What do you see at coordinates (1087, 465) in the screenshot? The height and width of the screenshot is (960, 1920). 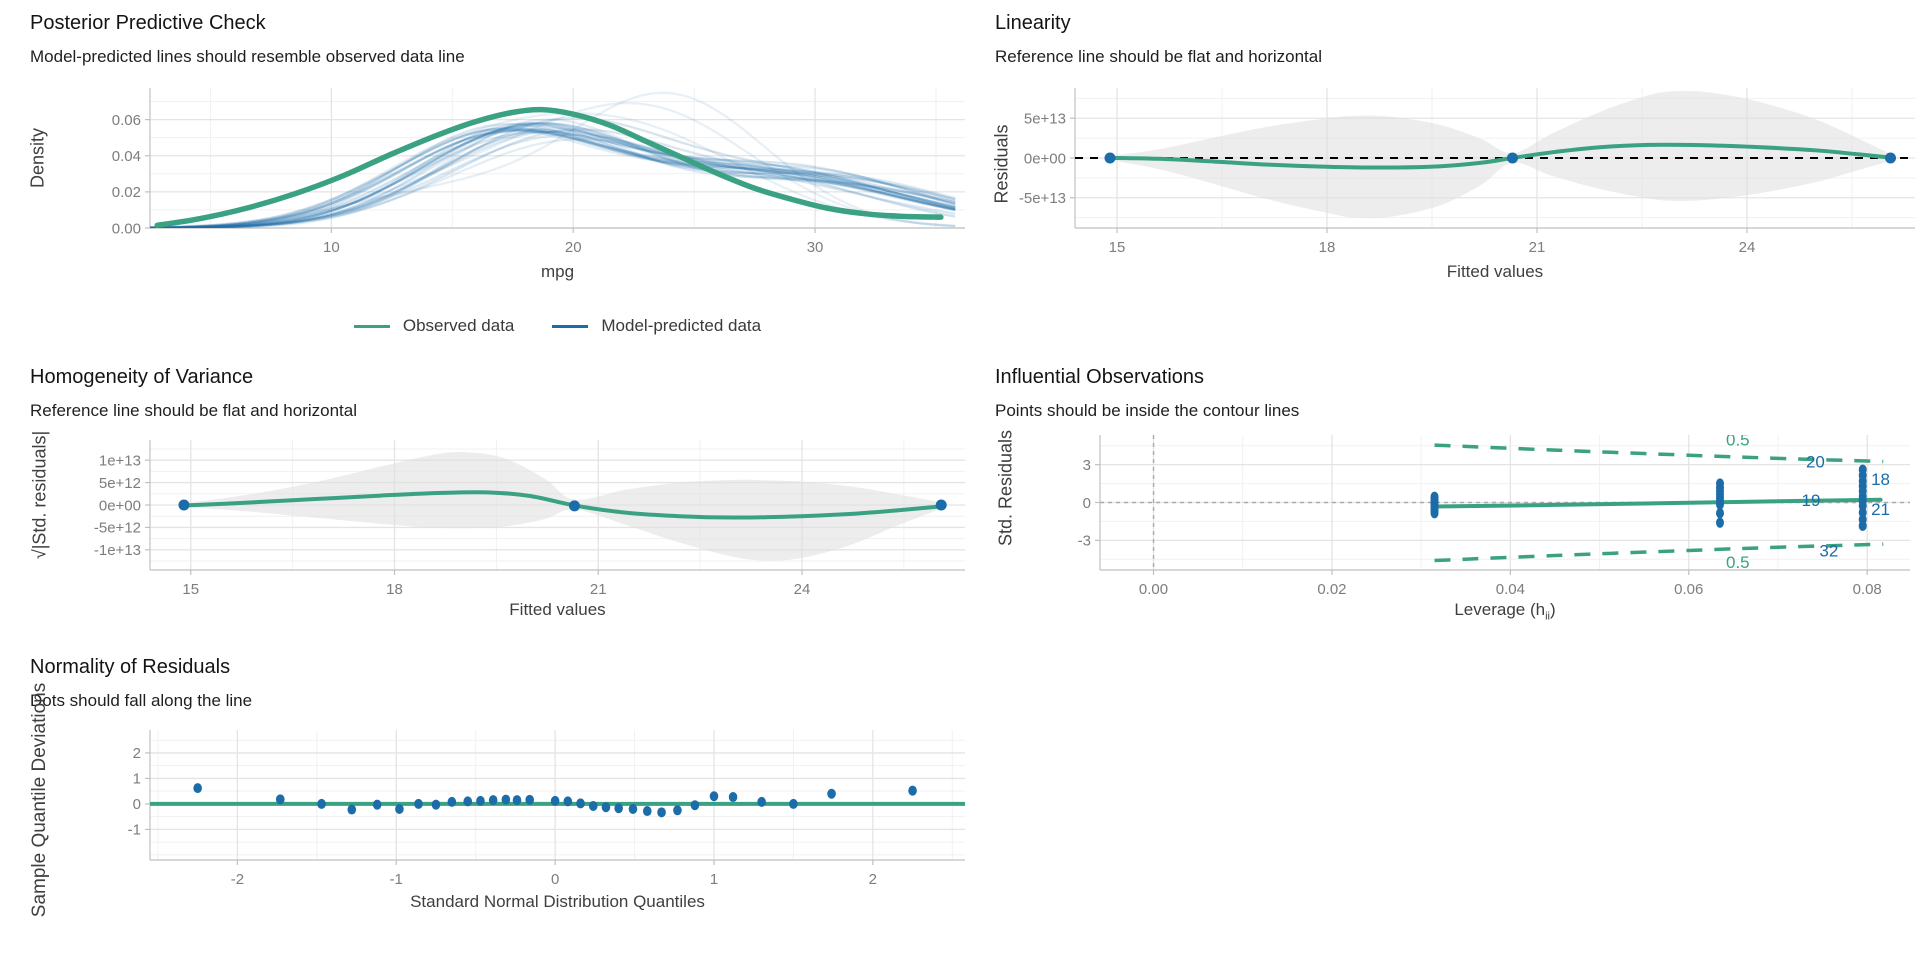 I see `y-tick-label: 3` at bounding box center [1087, 465].